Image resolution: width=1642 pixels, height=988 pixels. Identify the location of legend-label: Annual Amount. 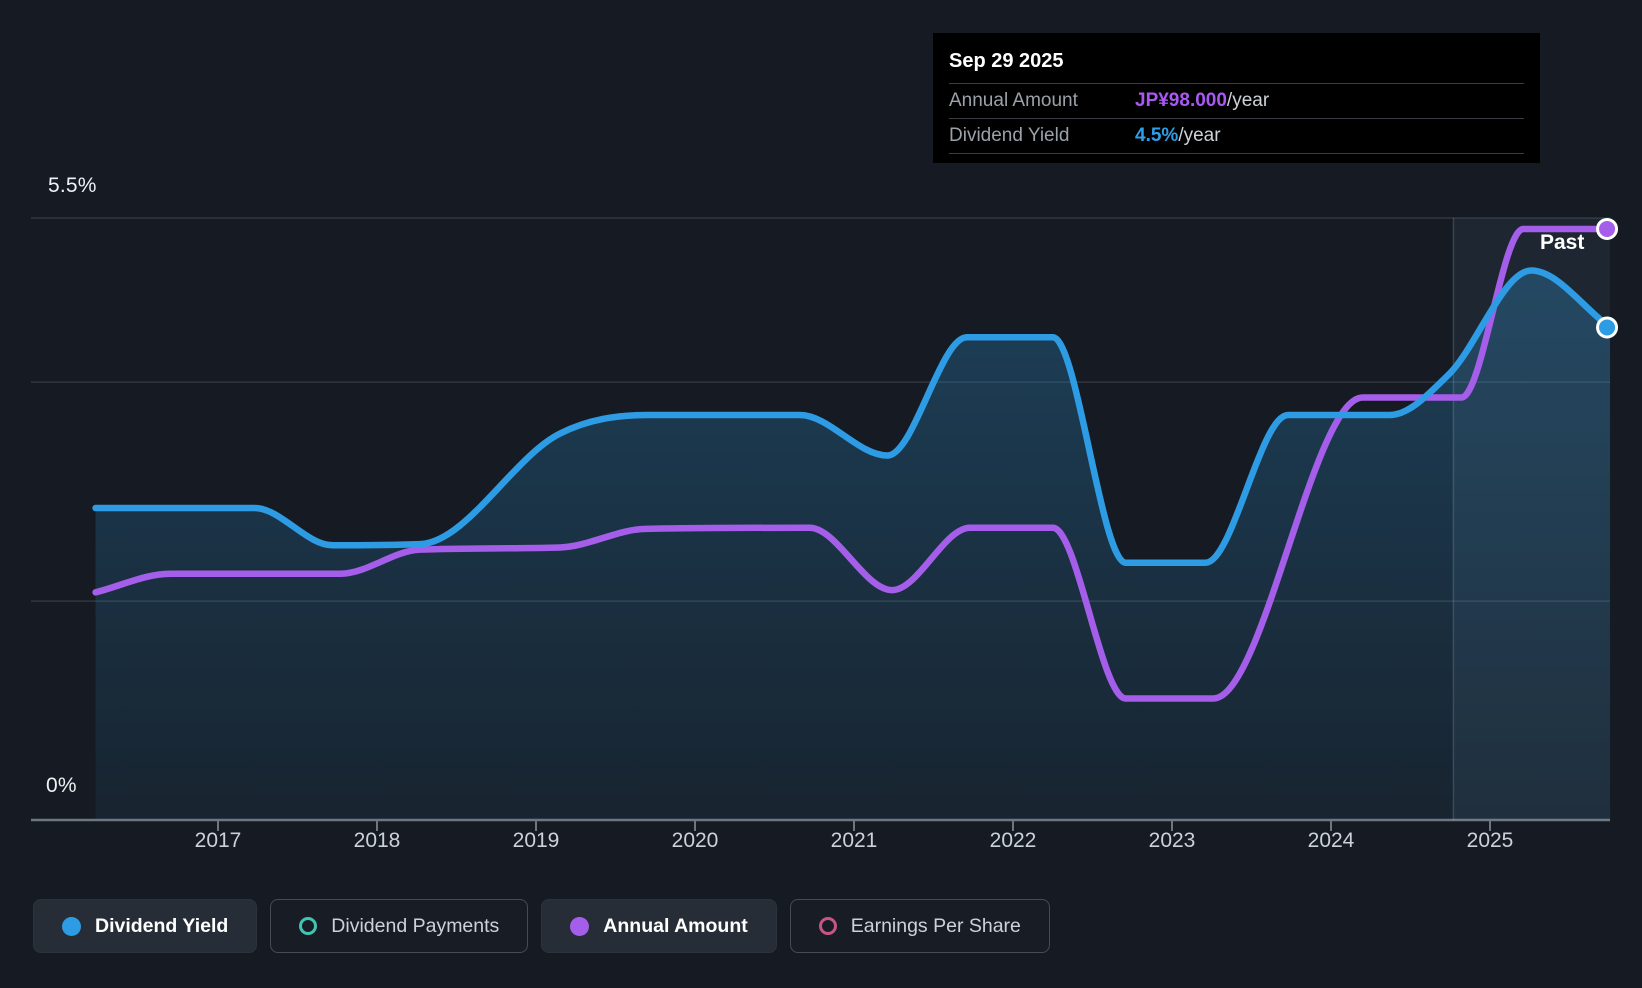
(675, 925).